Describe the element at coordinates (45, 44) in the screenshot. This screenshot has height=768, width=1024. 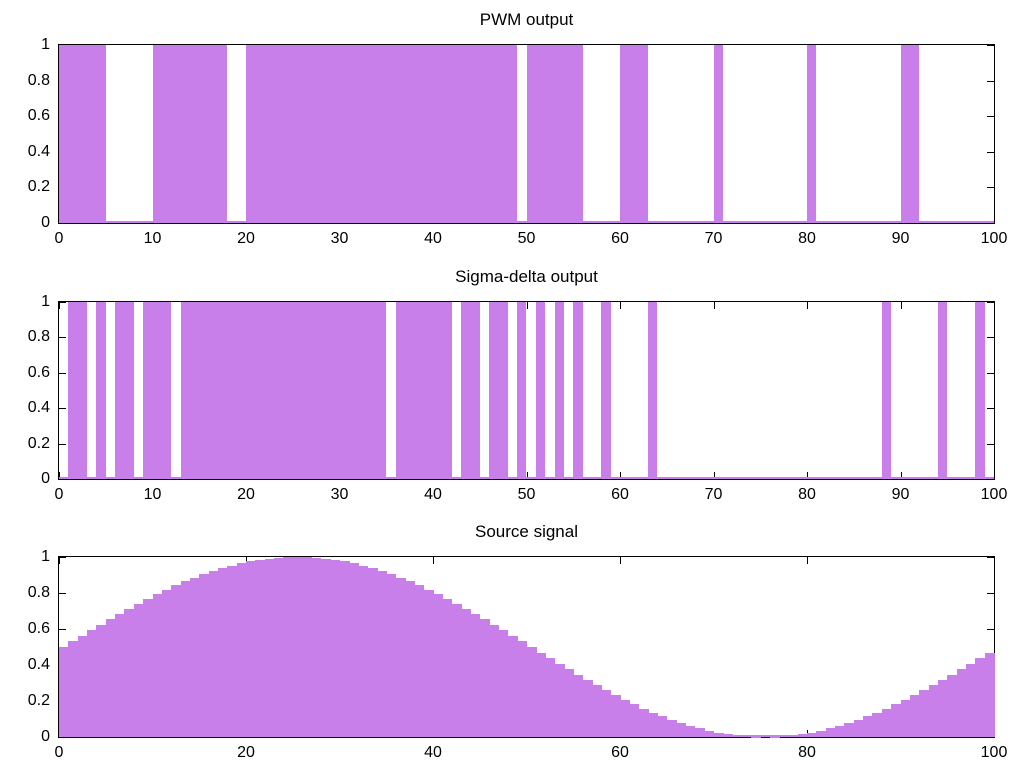
I see `y-tick-label: 1` at that location.